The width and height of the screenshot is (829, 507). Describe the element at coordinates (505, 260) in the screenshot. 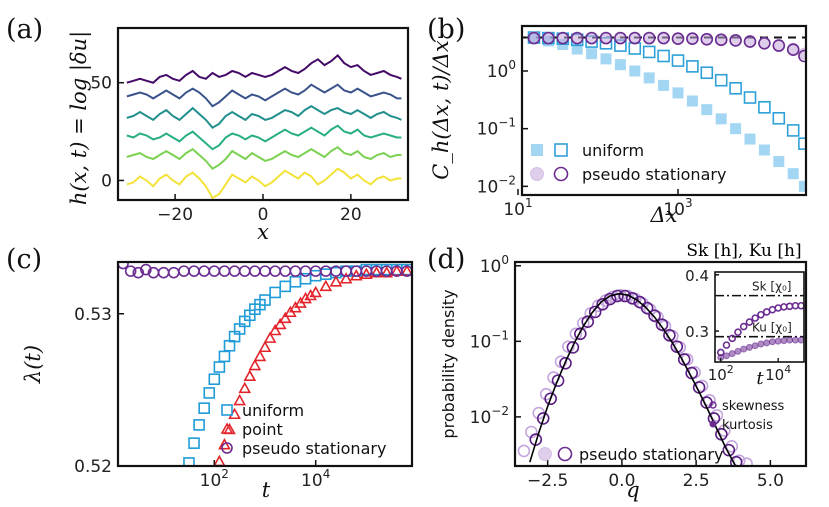

I see `y-tick-exponent: 0` at that location.